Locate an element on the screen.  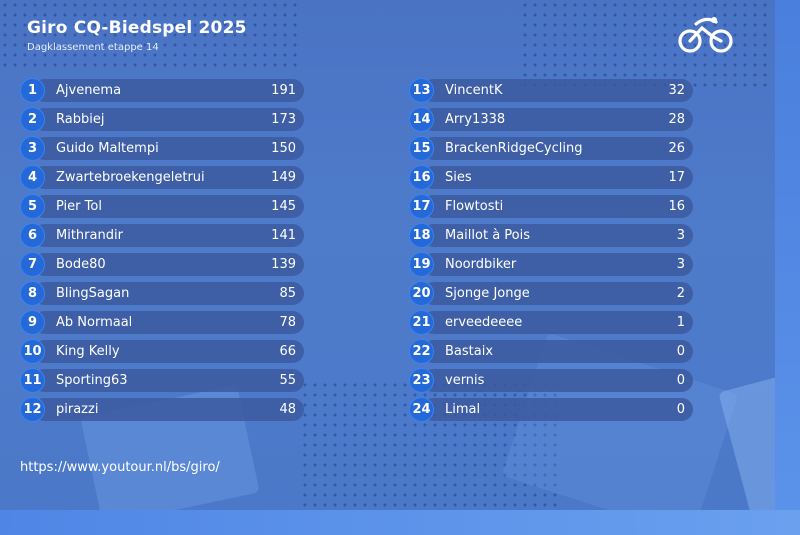
player-name: Arry1338 is located at coordinates (475, 119).